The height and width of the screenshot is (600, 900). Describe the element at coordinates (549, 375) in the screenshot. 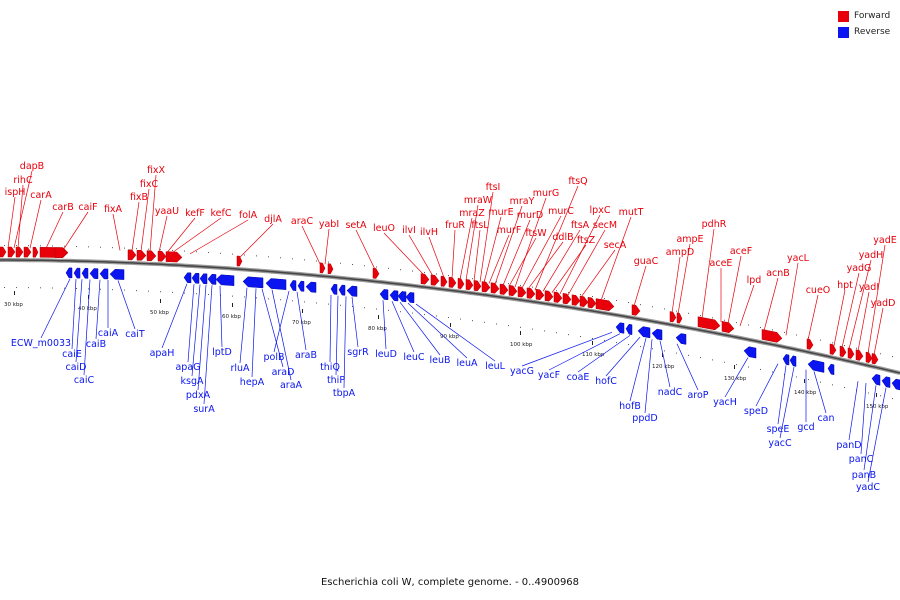

I see `reverse-gene-label: yacF` at that location.